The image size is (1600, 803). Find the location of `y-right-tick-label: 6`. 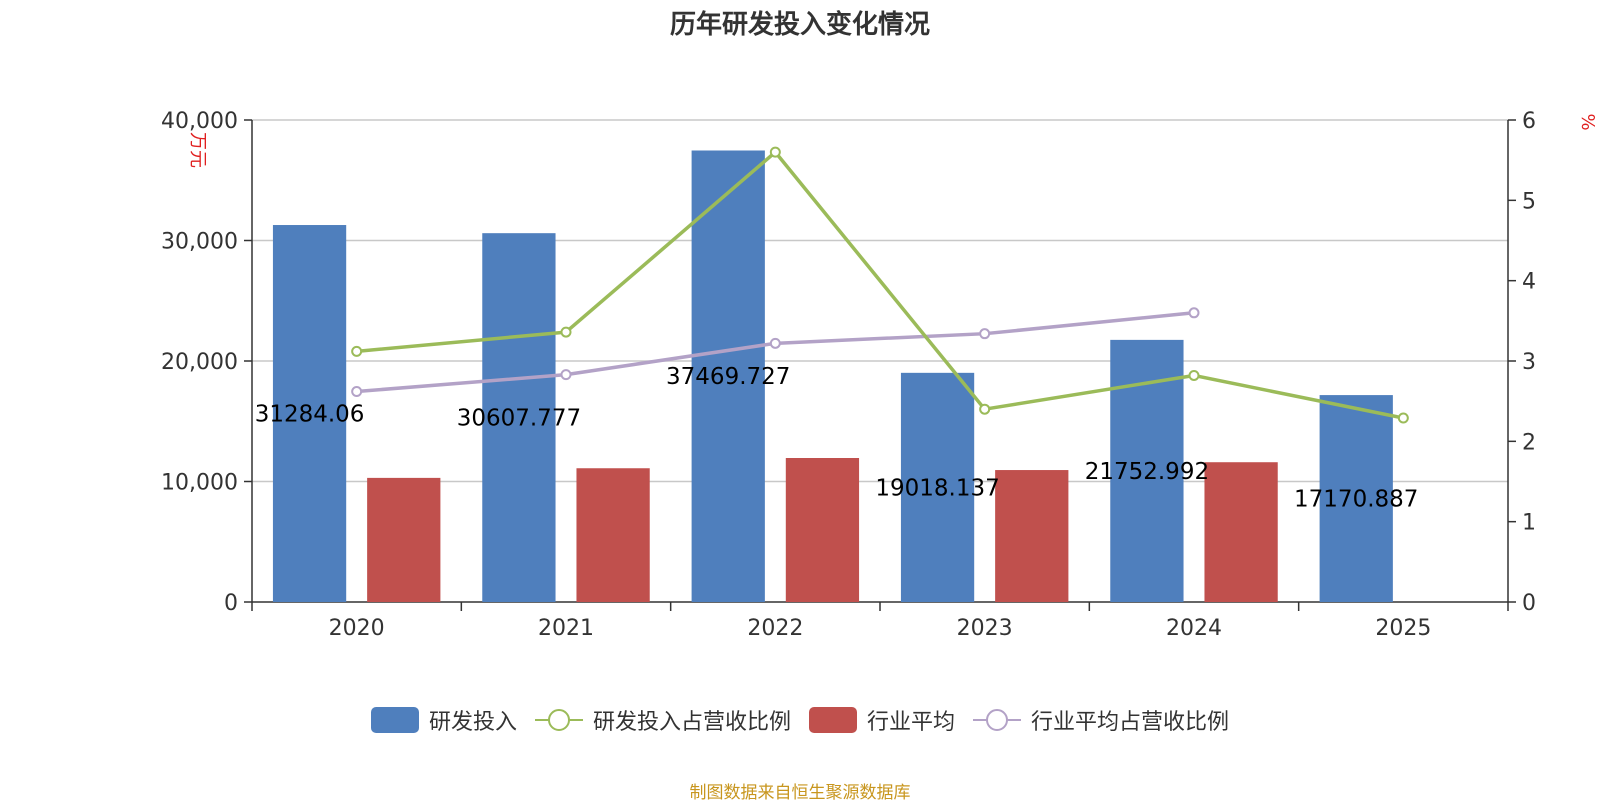

y-right-tick-label: 6 is located at coordinates (1529, 121).